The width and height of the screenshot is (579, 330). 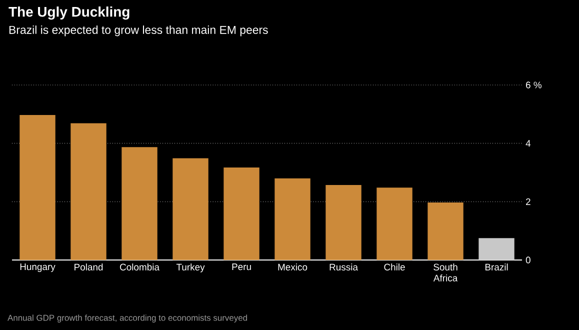 What do you see at coordinates (38, 268) in the screenshot?
I see `x-tick-label: Hungary` at bounding box center [38, 268].